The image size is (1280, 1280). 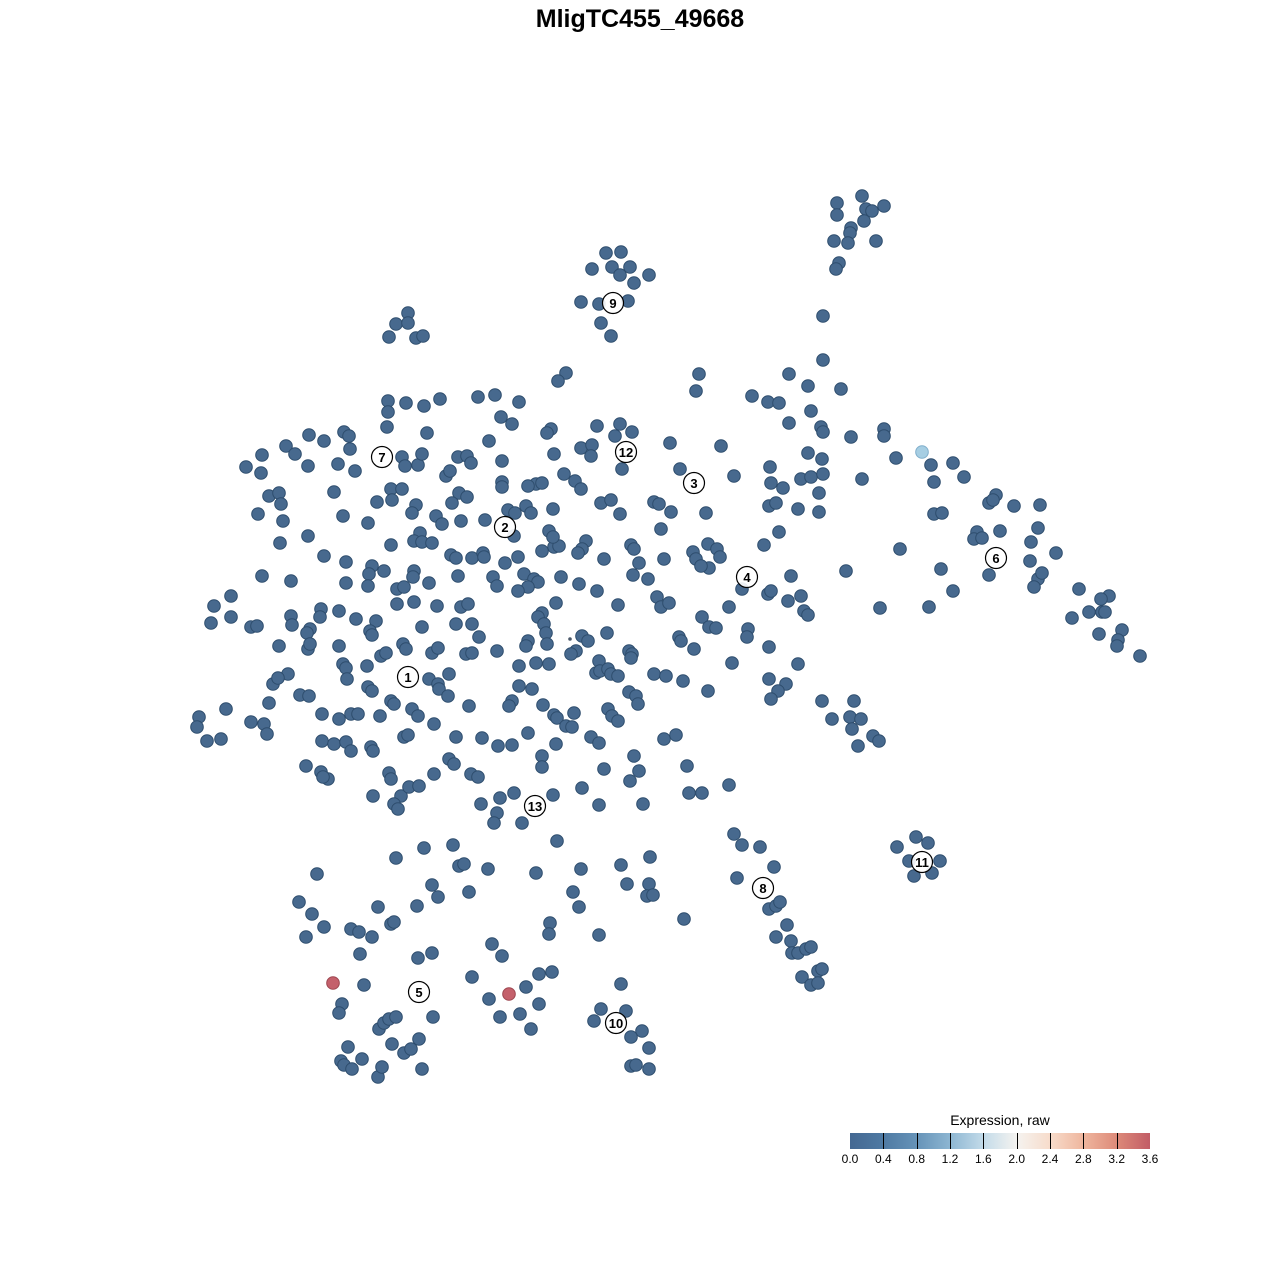 I want to click on cluster-label-number: 1, so click(x=407, y=677).